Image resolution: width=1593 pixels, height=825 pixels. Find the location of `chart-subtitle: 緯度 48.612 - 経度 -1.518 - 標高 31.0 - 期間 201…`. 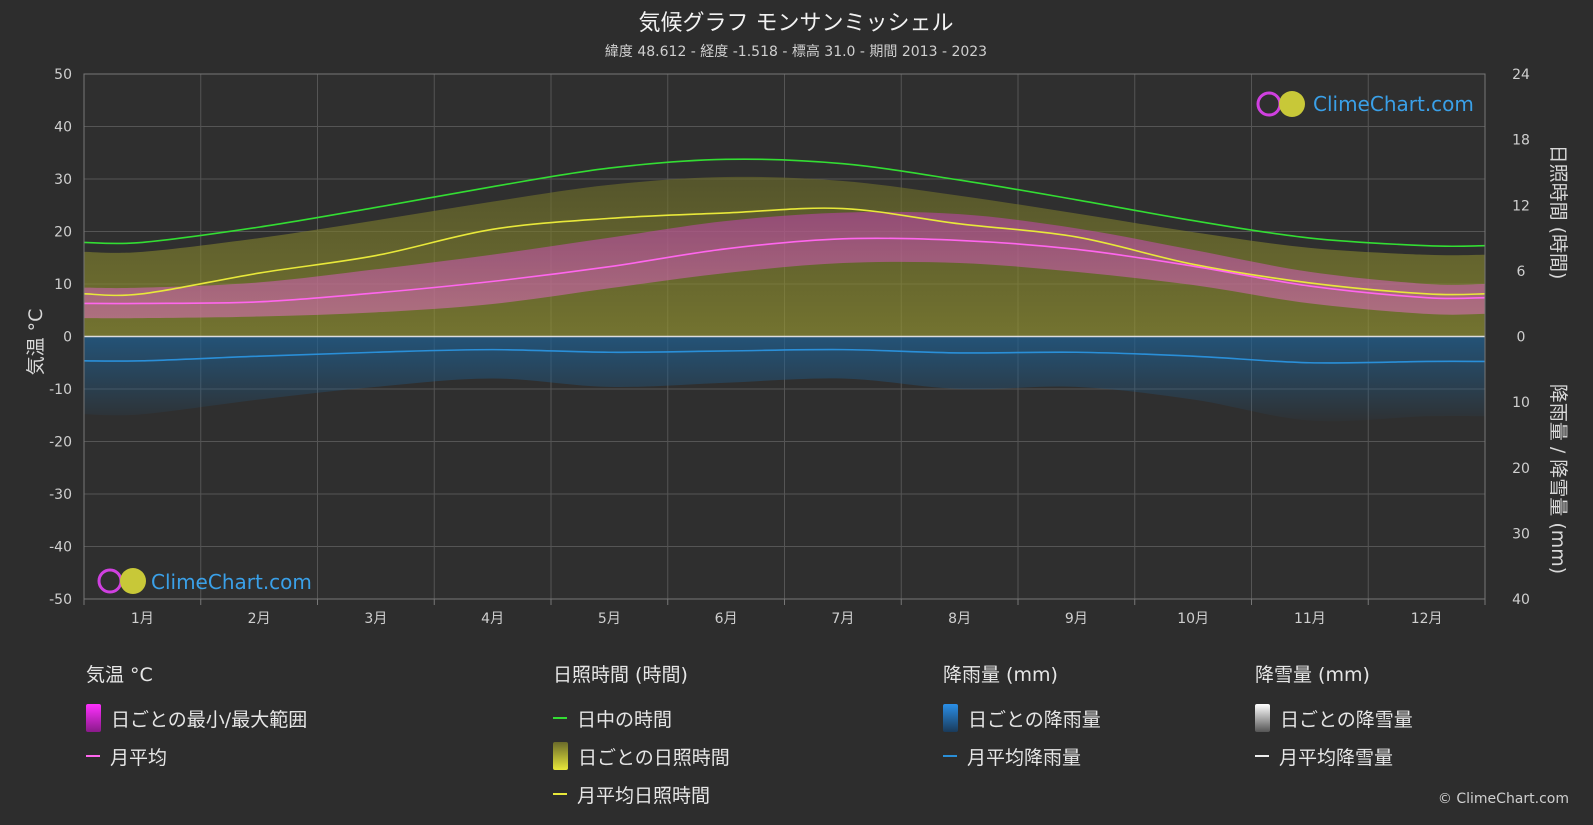

chart-subtitle: 緯度 48.612 - 経度 -1.518 - 標高 31.0 - 期間 201… is located at coordinates (796, 51).